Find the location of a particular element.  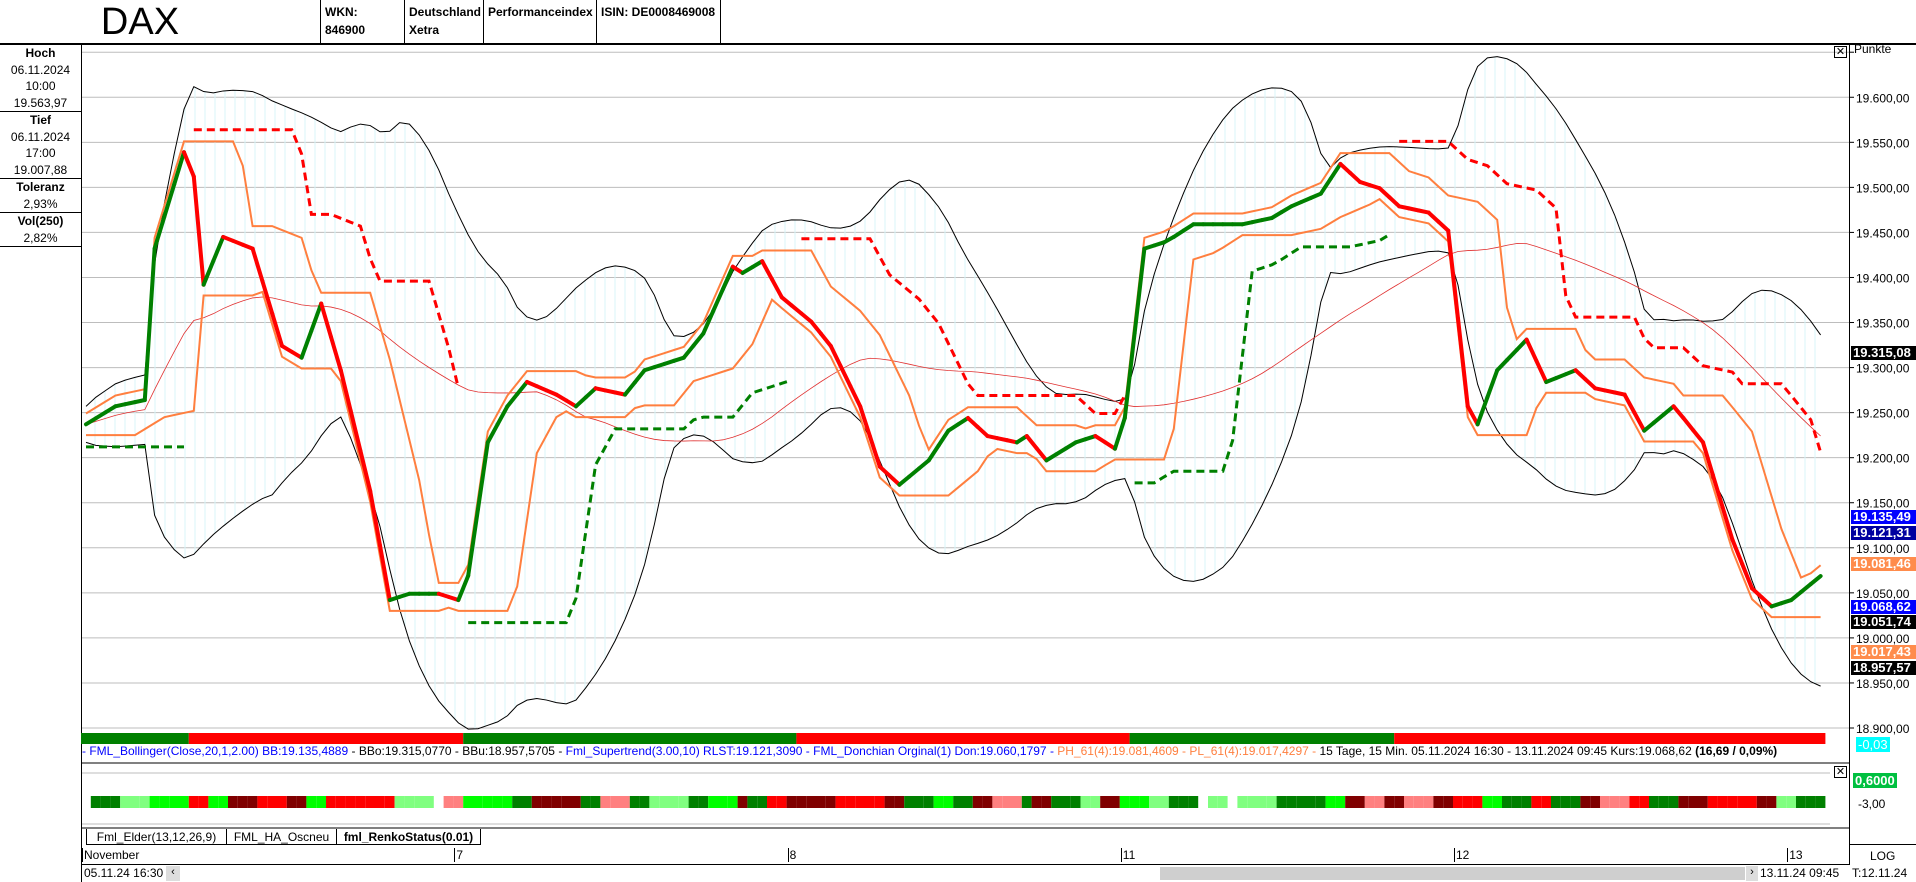

change-badge: -0,03 is located at coordinates (1873, 744).